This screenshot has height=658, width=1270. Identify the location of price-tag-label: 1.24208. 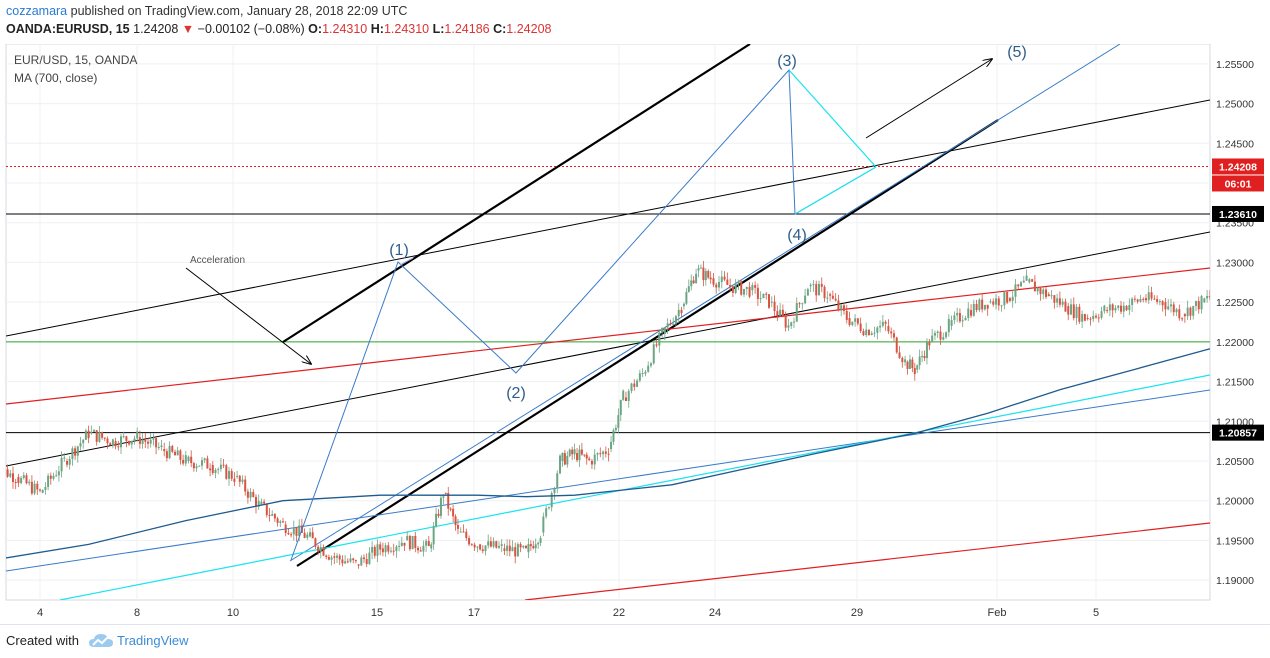
(1238, 167).